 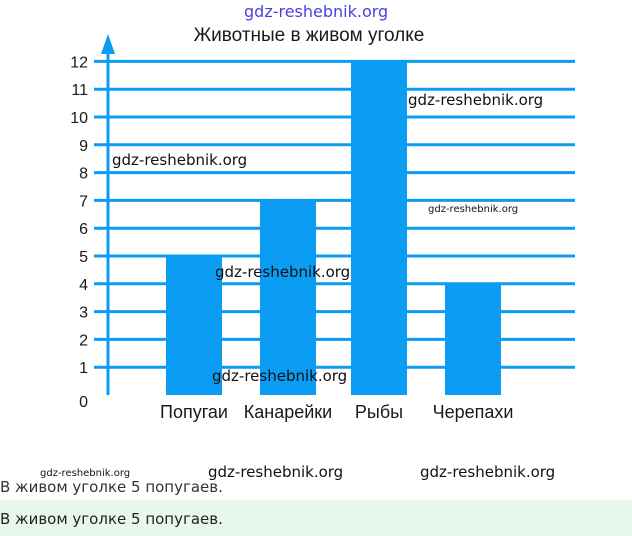 What do you see at coordinates (336, 412) in the screenshot?
I see `x-tick-labels: Попугаи Канарейки Рыбы Черепахи` at bounding box center [336, 412].